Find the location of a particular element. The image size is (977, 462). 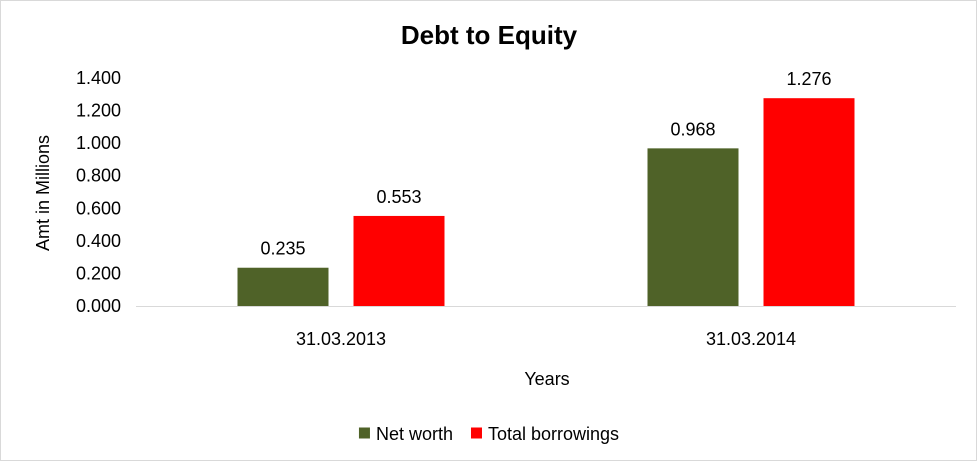

x-tick-label: 31.03.2013 is located at coordinates (341, 339).